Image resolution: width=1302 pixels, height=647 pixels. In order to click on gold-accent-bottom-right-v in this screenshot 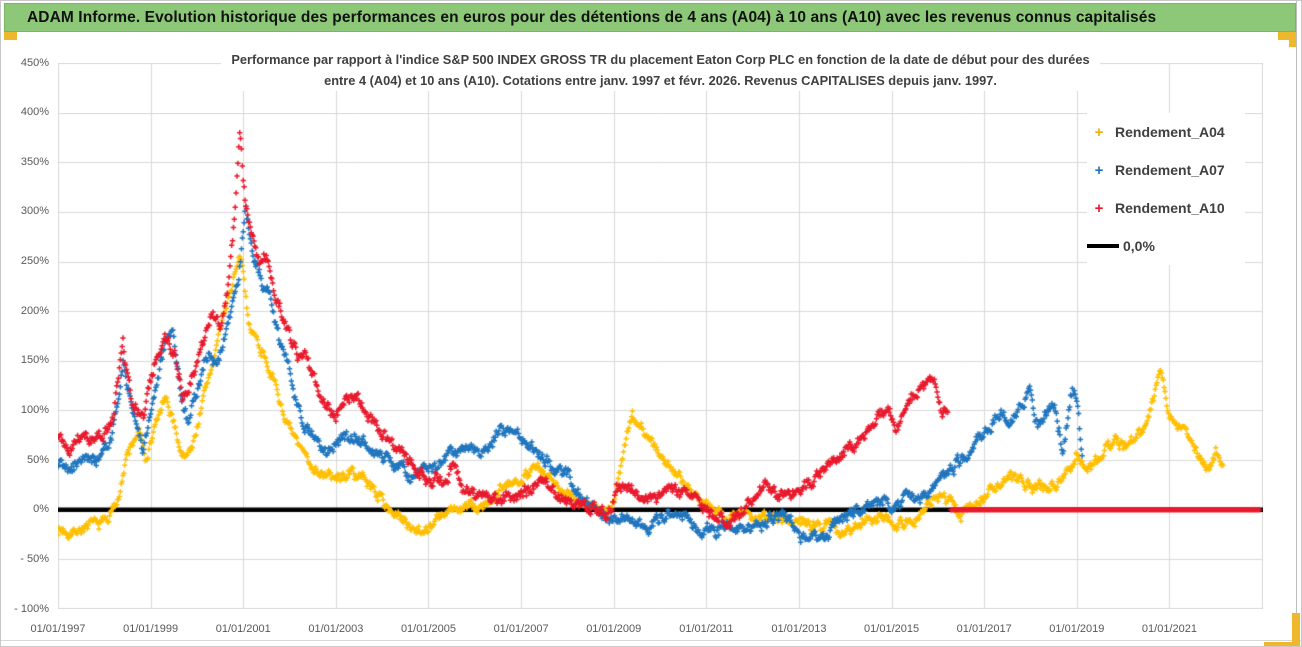, I will do `click(1296, 629)`.